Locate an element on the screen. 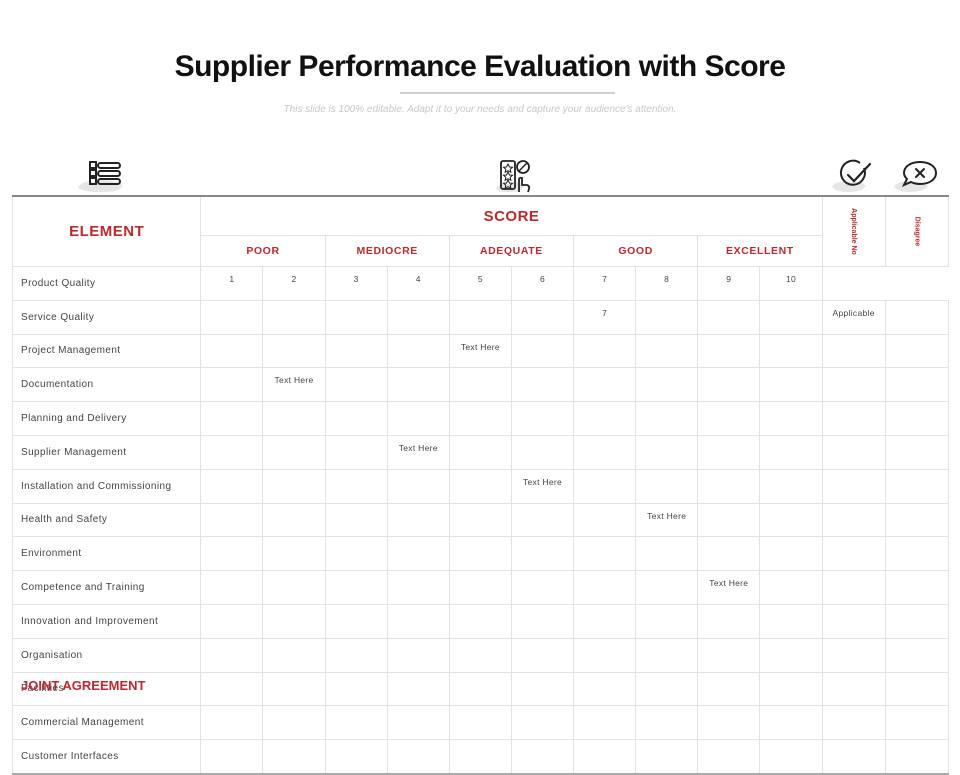  table-cell: 7 is located at coordinates (605, 283).